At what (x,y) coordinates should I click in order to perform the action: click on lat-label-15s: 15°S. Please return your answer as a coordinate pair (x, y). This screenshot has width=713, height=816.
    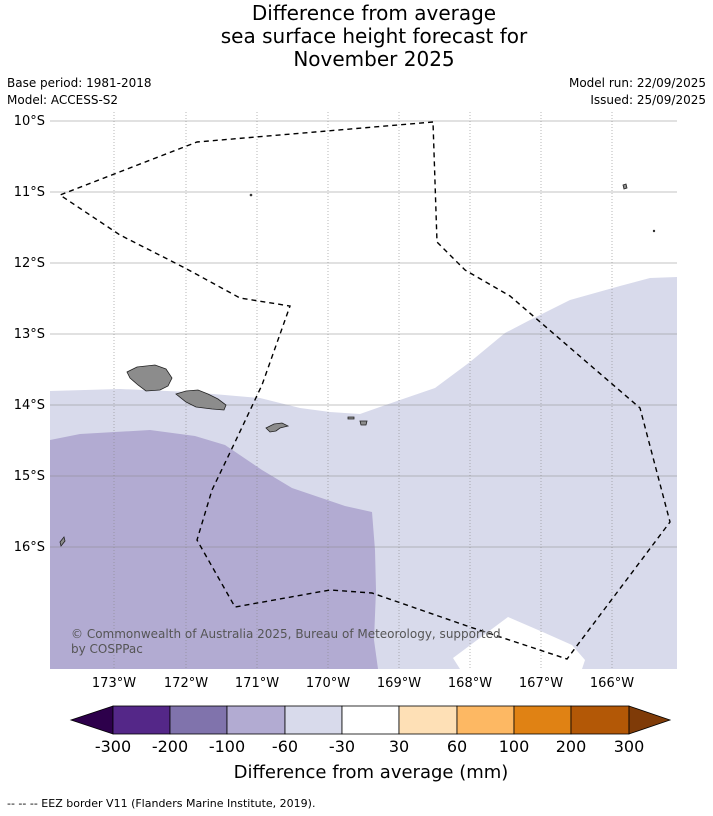
    Looking at the image, I should click on (29, 476).